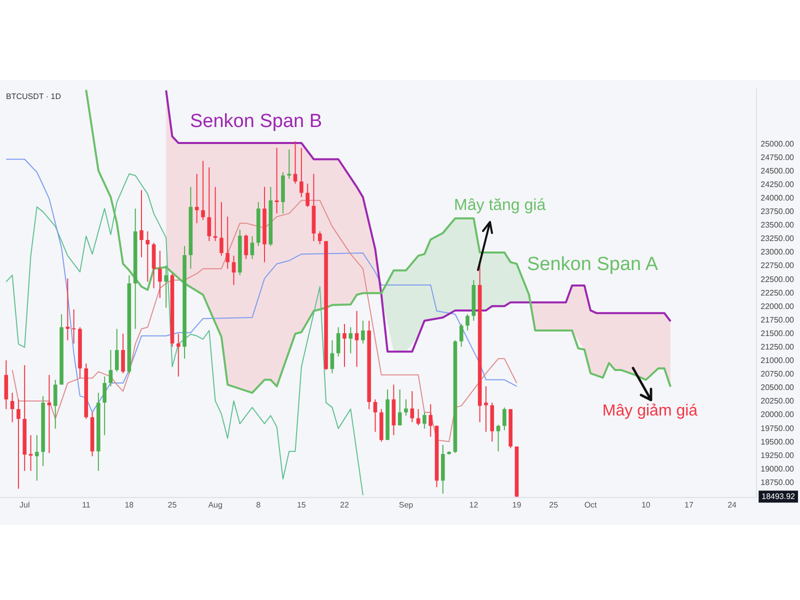 This screenshot has height=600, width=800. Describe the element at coordinates (517, 505) in the screenshot. I see `x-tick-label: 19` at that location.